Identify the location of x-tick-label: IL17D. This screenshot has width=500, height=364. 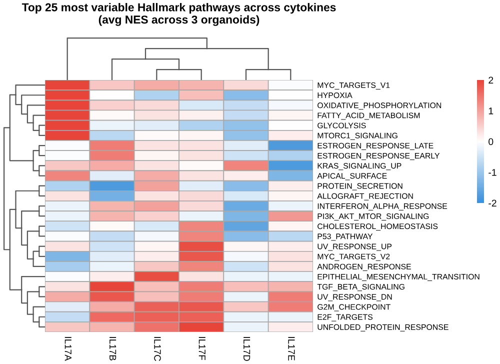
(247, 349).